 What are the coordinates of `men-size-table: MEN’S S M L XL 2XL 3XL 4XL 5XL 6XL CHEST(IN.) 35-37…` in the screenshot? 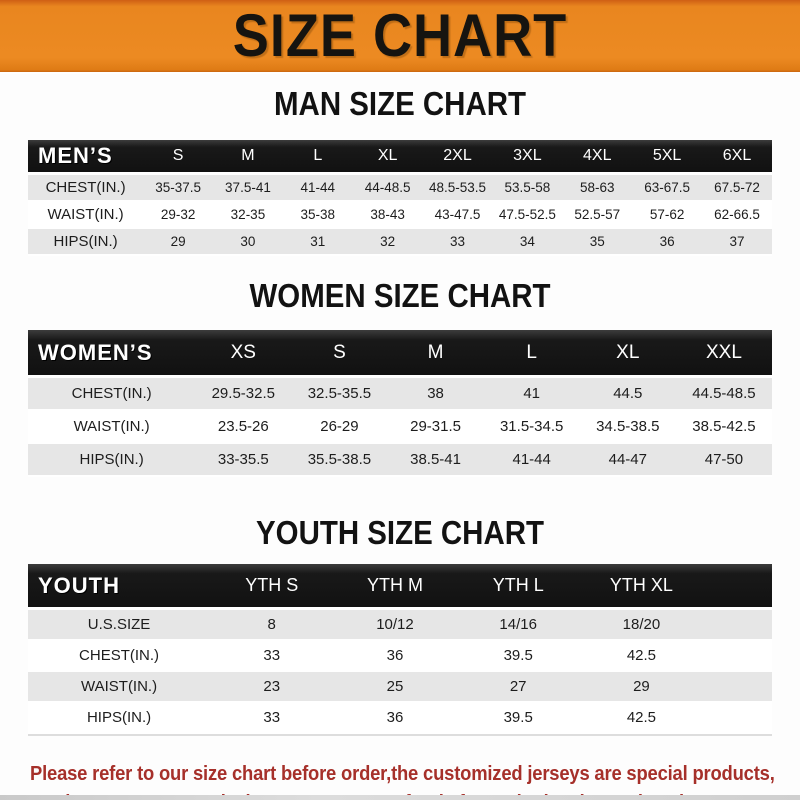 It's located at (400, 198).